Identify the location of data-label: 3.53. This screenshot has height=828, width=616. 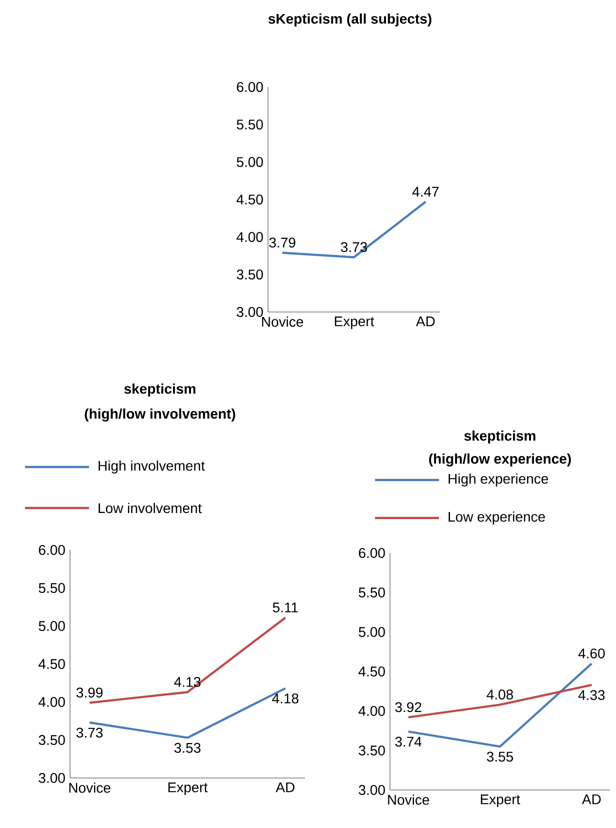
(187, 747).